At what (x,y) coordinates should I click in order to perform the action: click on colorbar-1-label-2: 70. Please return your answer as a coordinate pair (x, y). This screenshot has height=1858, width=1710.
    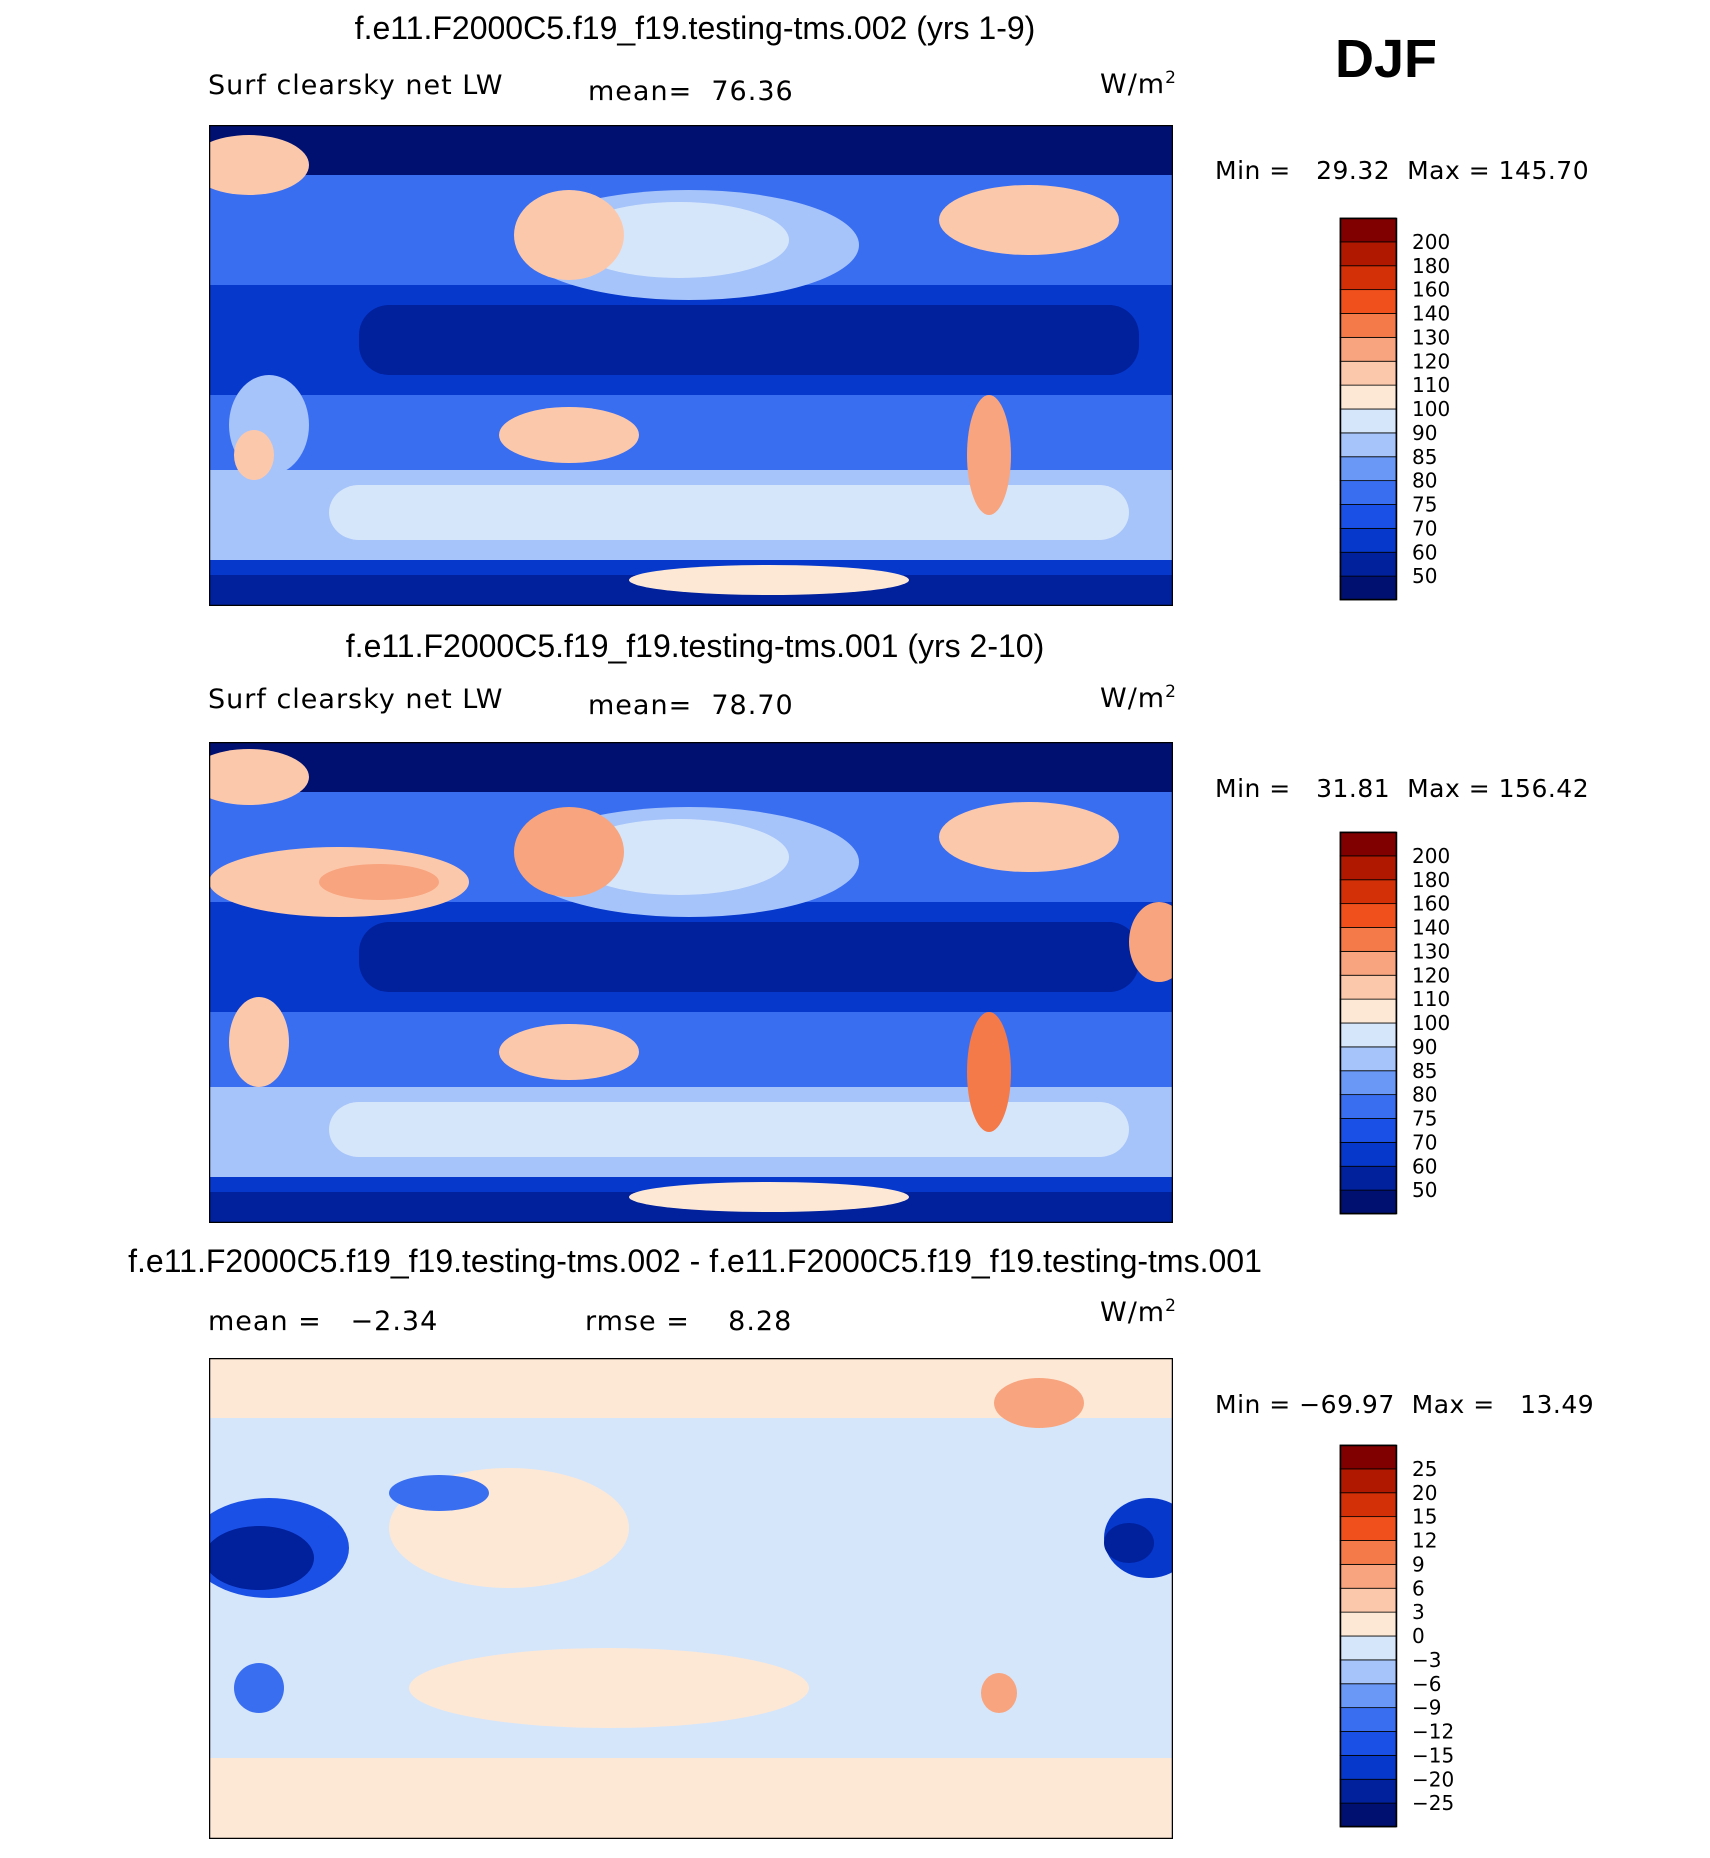
    Looking at the image, I should click on (1424, 528).